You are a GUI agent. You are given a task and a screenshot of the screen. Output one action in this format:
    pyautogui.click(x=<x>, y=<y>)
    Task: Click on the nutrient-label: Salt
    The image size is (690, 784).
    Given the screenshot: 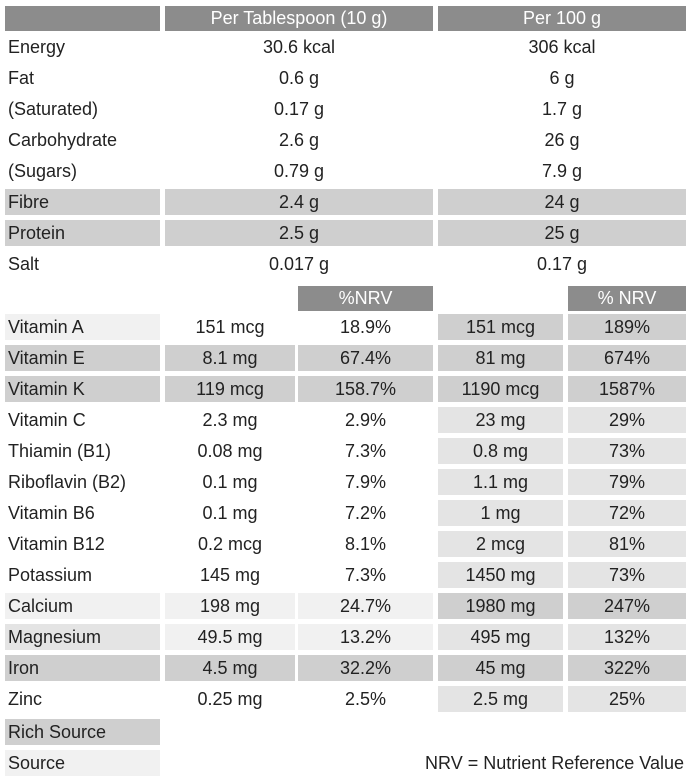 What is the action you would take?
    pyautogui.click(x=24, y=264)
    